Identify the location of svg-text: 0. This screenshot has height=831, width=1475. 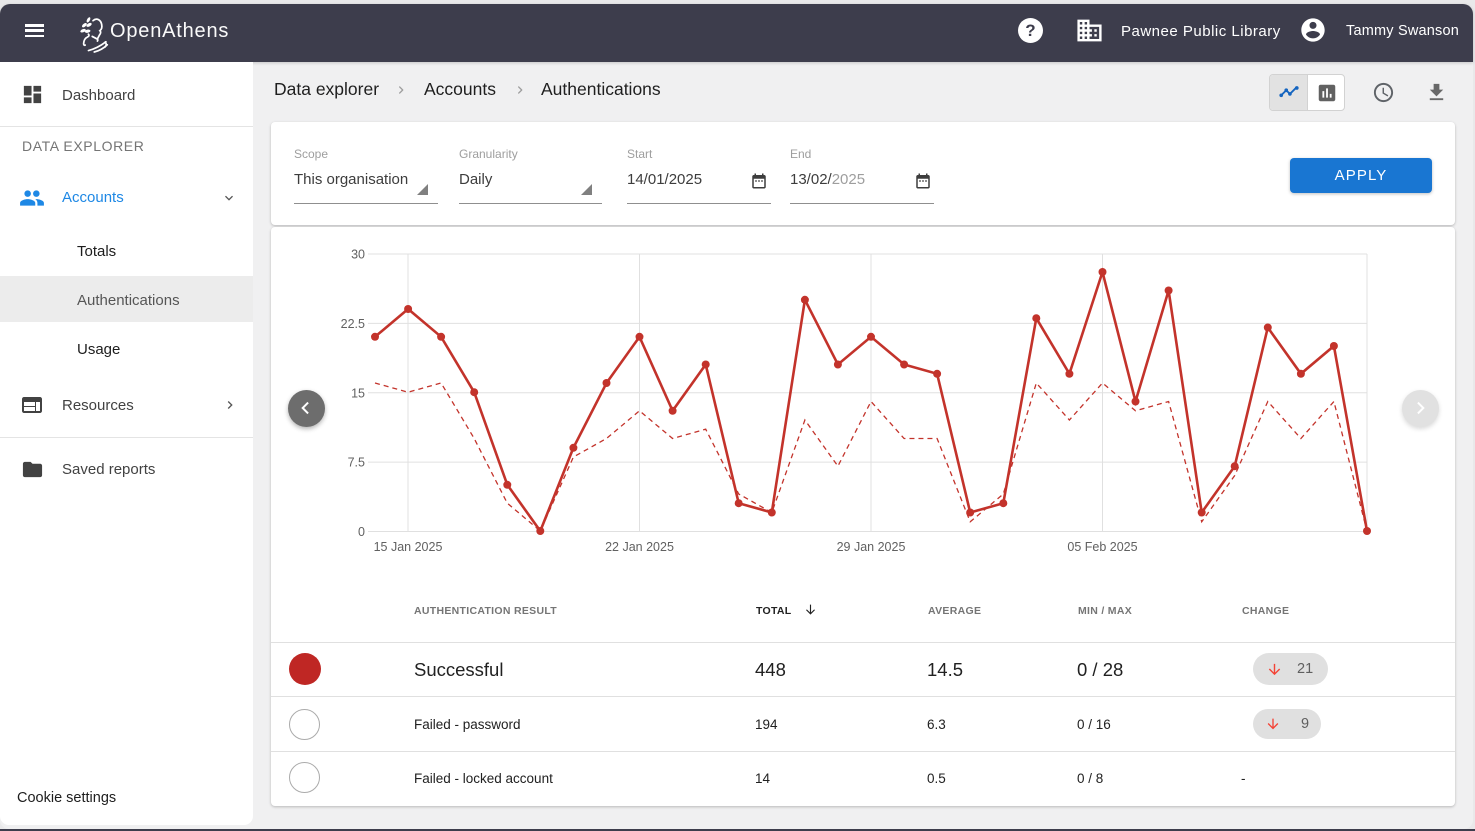
(361, 532).